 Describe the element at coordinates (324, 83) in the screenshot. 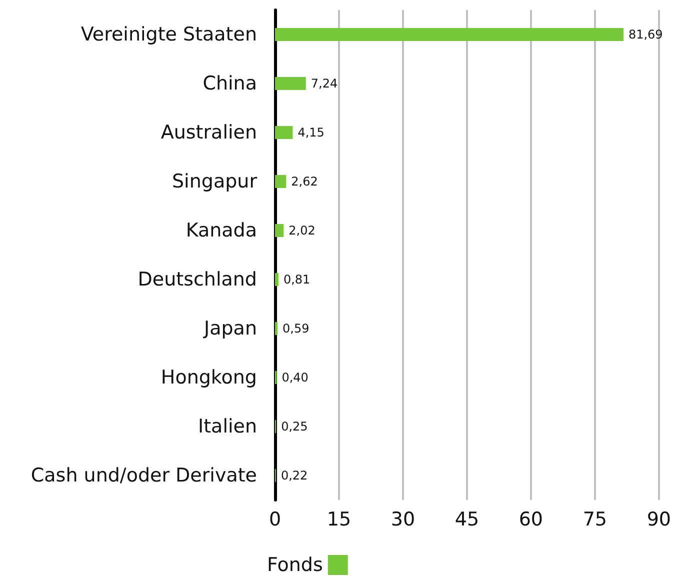

I see `text: 7,24` at that location.